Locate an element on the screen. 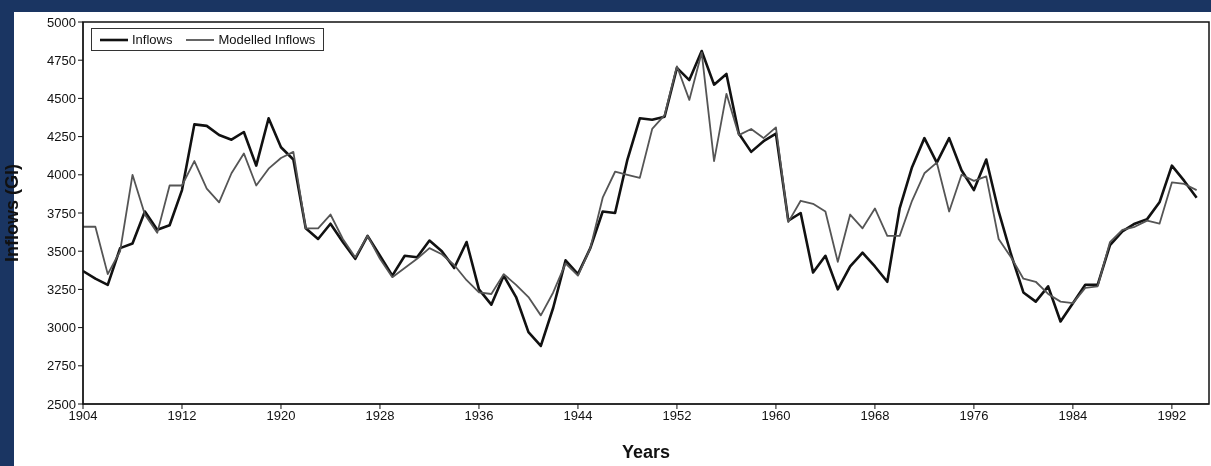 This screenshot has height=466, width=1211. x-axis-title: Years is located at coordinates (646, 452).